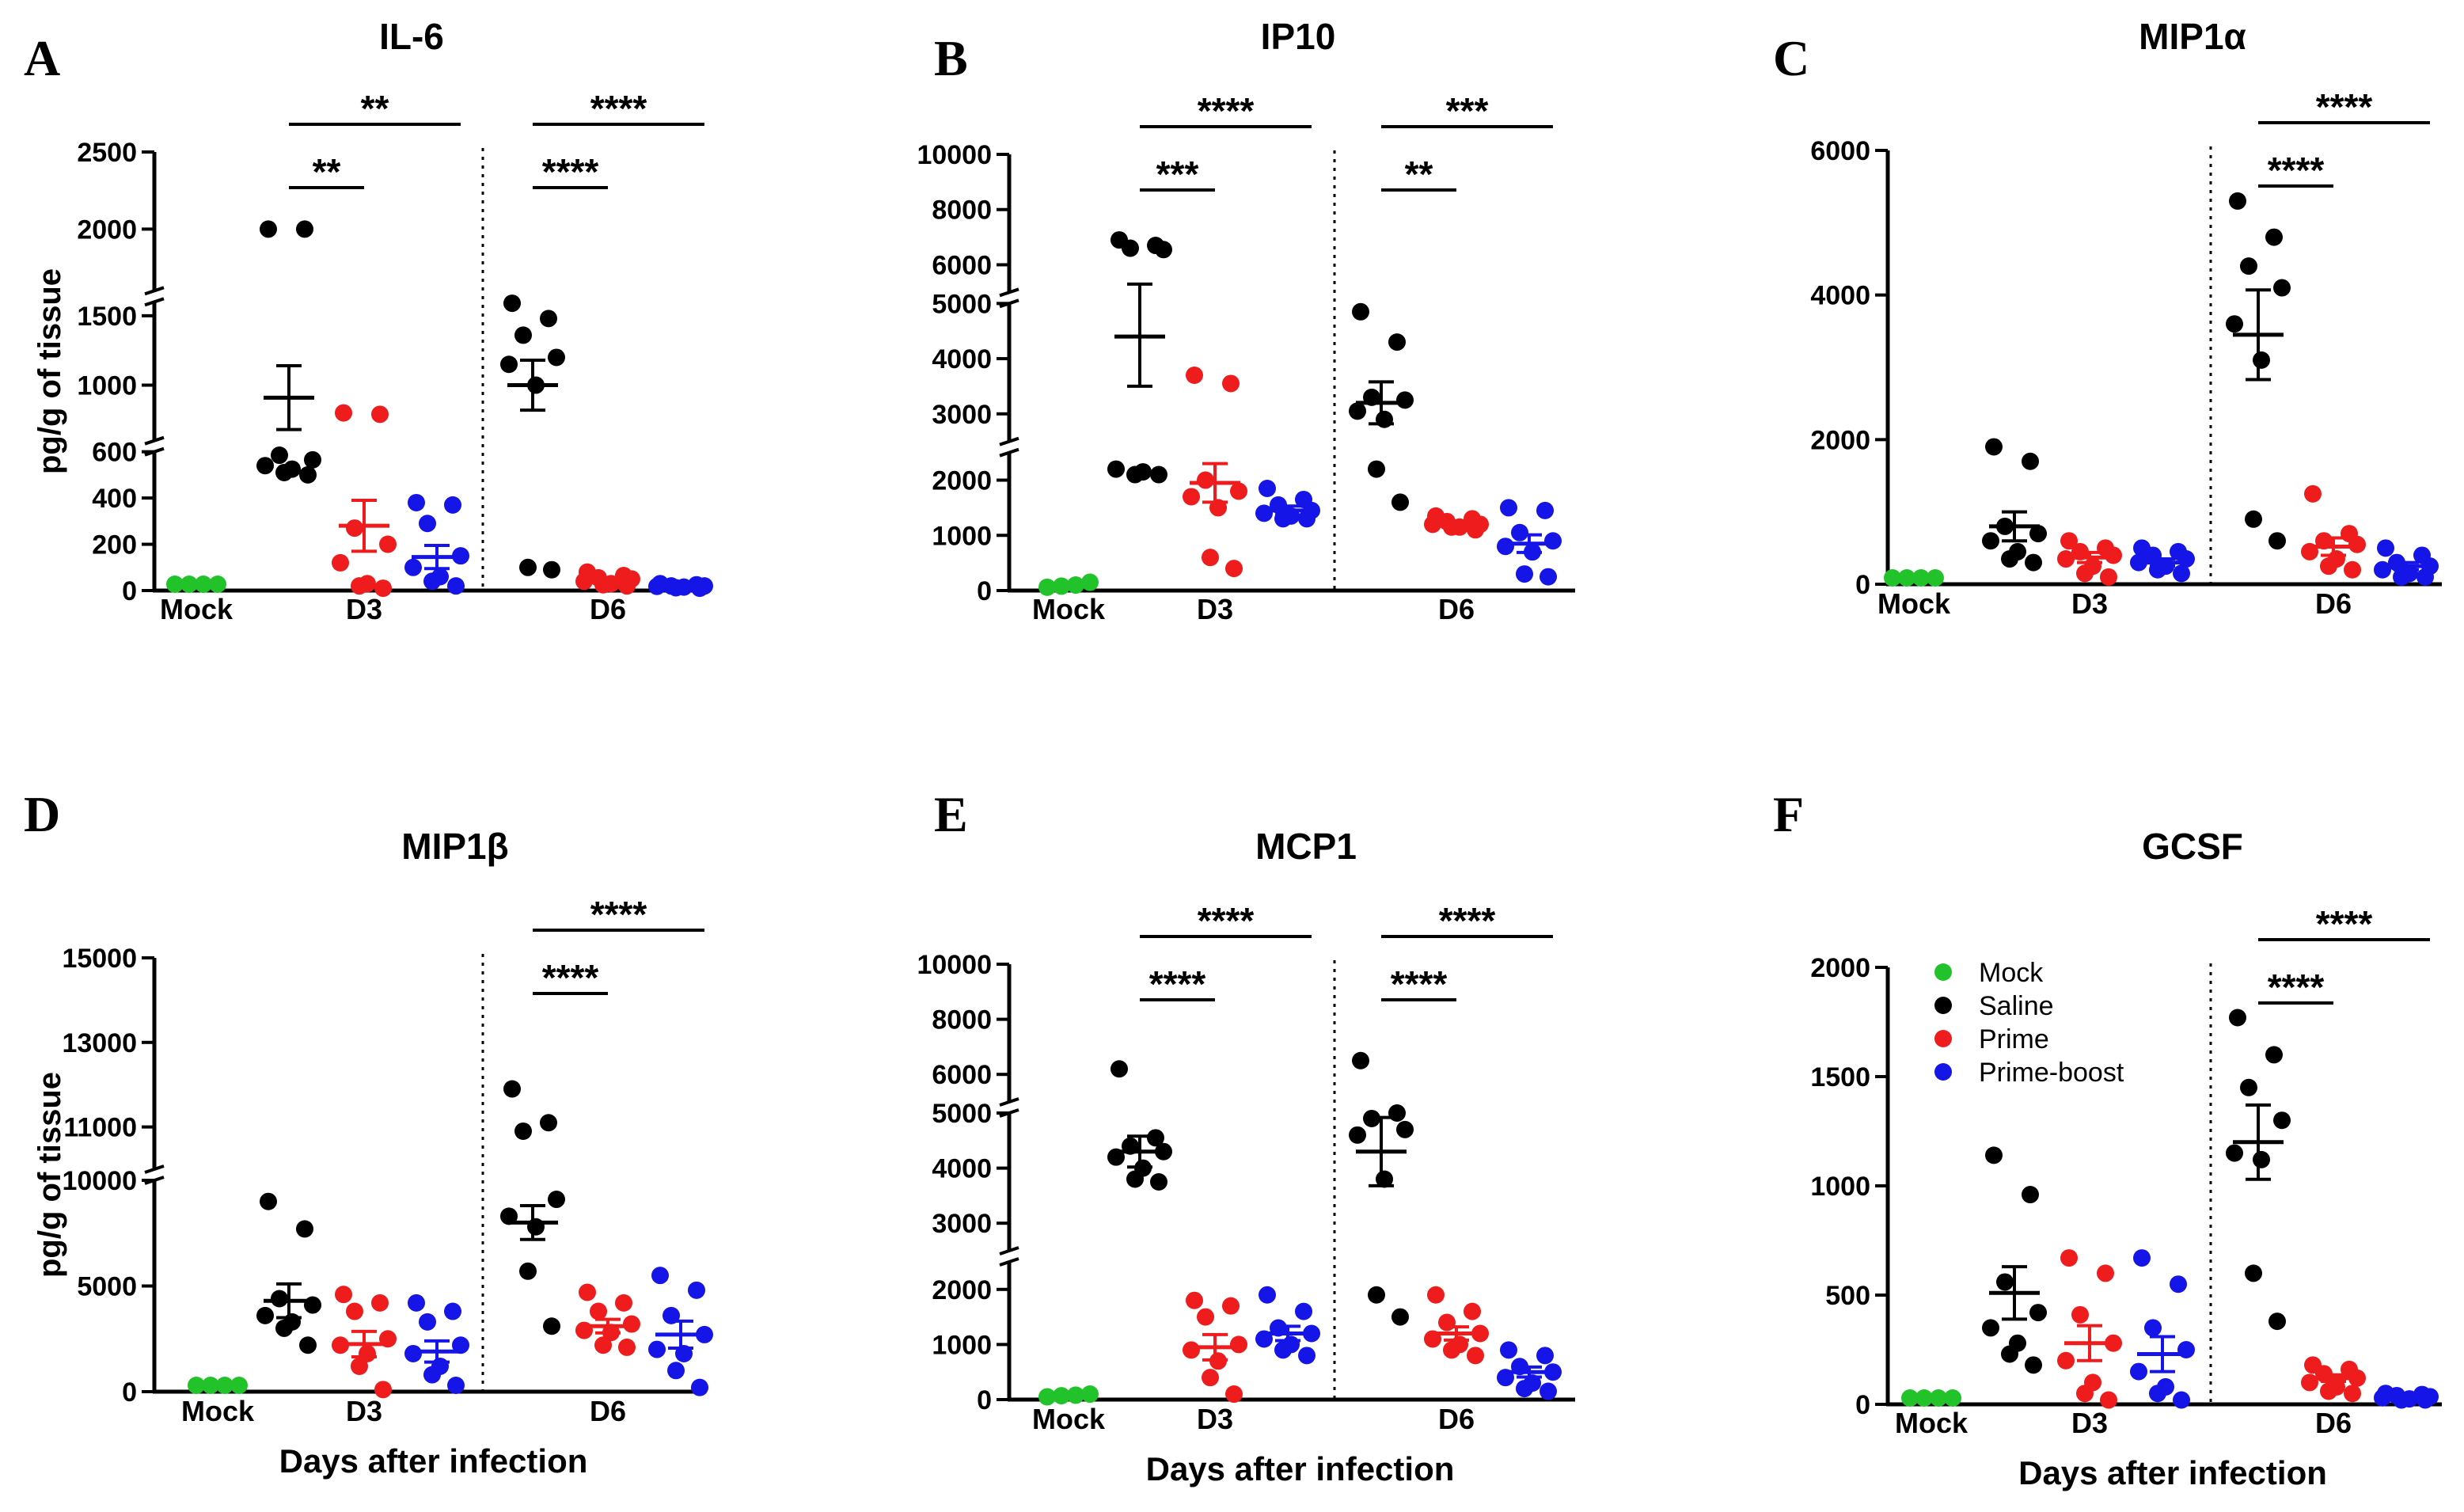 The image size is (2464, 1512). What do you see at coordinates (680, 586) in the screenshot?
I see `group-d6-prime-boost` at bounding box center [680, 586].